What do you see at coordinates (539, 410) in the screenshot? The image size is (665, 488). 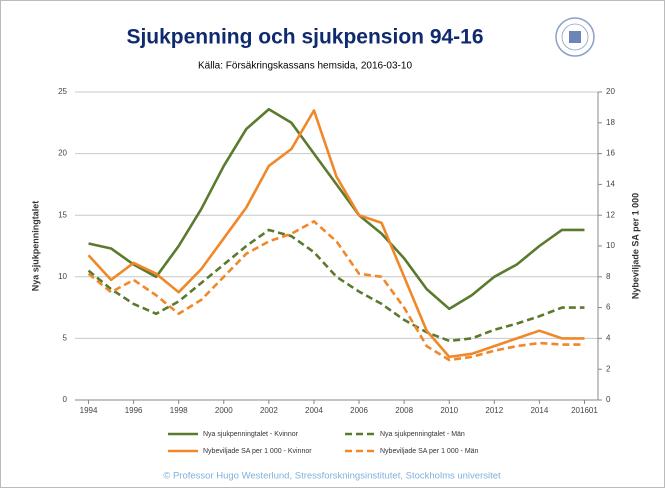 I see `x-tick-label: 2014` at bounding box center [539, 410].